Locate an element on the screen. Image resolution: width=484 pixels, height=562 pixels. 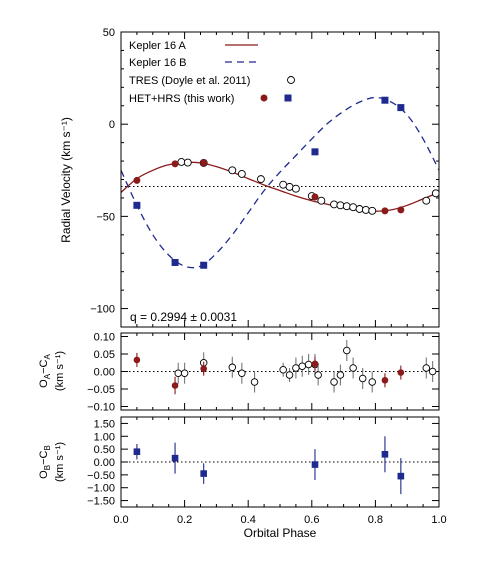
residual-b-y-tick-label: 1.50 is located at coordinates (104, 424).